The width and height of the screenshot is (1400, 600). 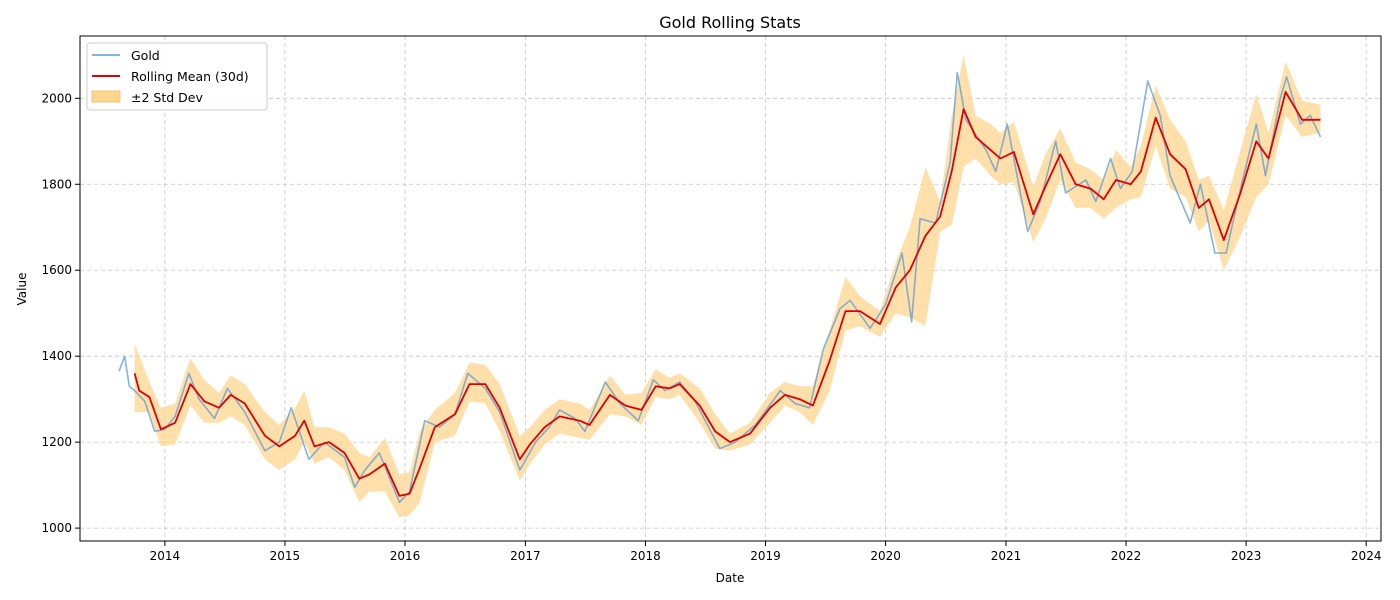 What do you see at coordinates (56, 98) in the screenshot?
I see `y-tick-label: 2000` at bounding box center [56, 98].